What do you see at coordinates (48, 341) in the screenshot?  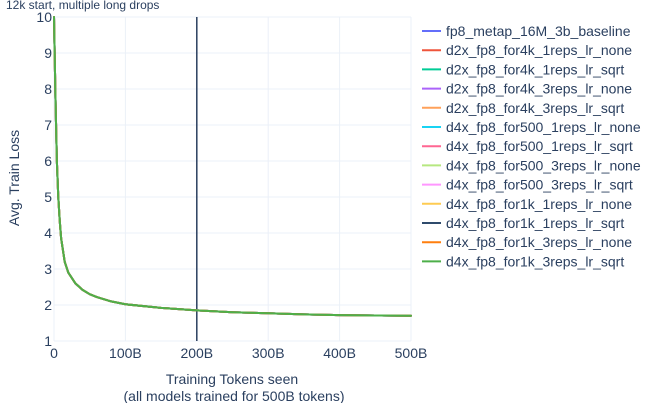 I see `y-tick-label: 1` at bounding box center [48, 341].